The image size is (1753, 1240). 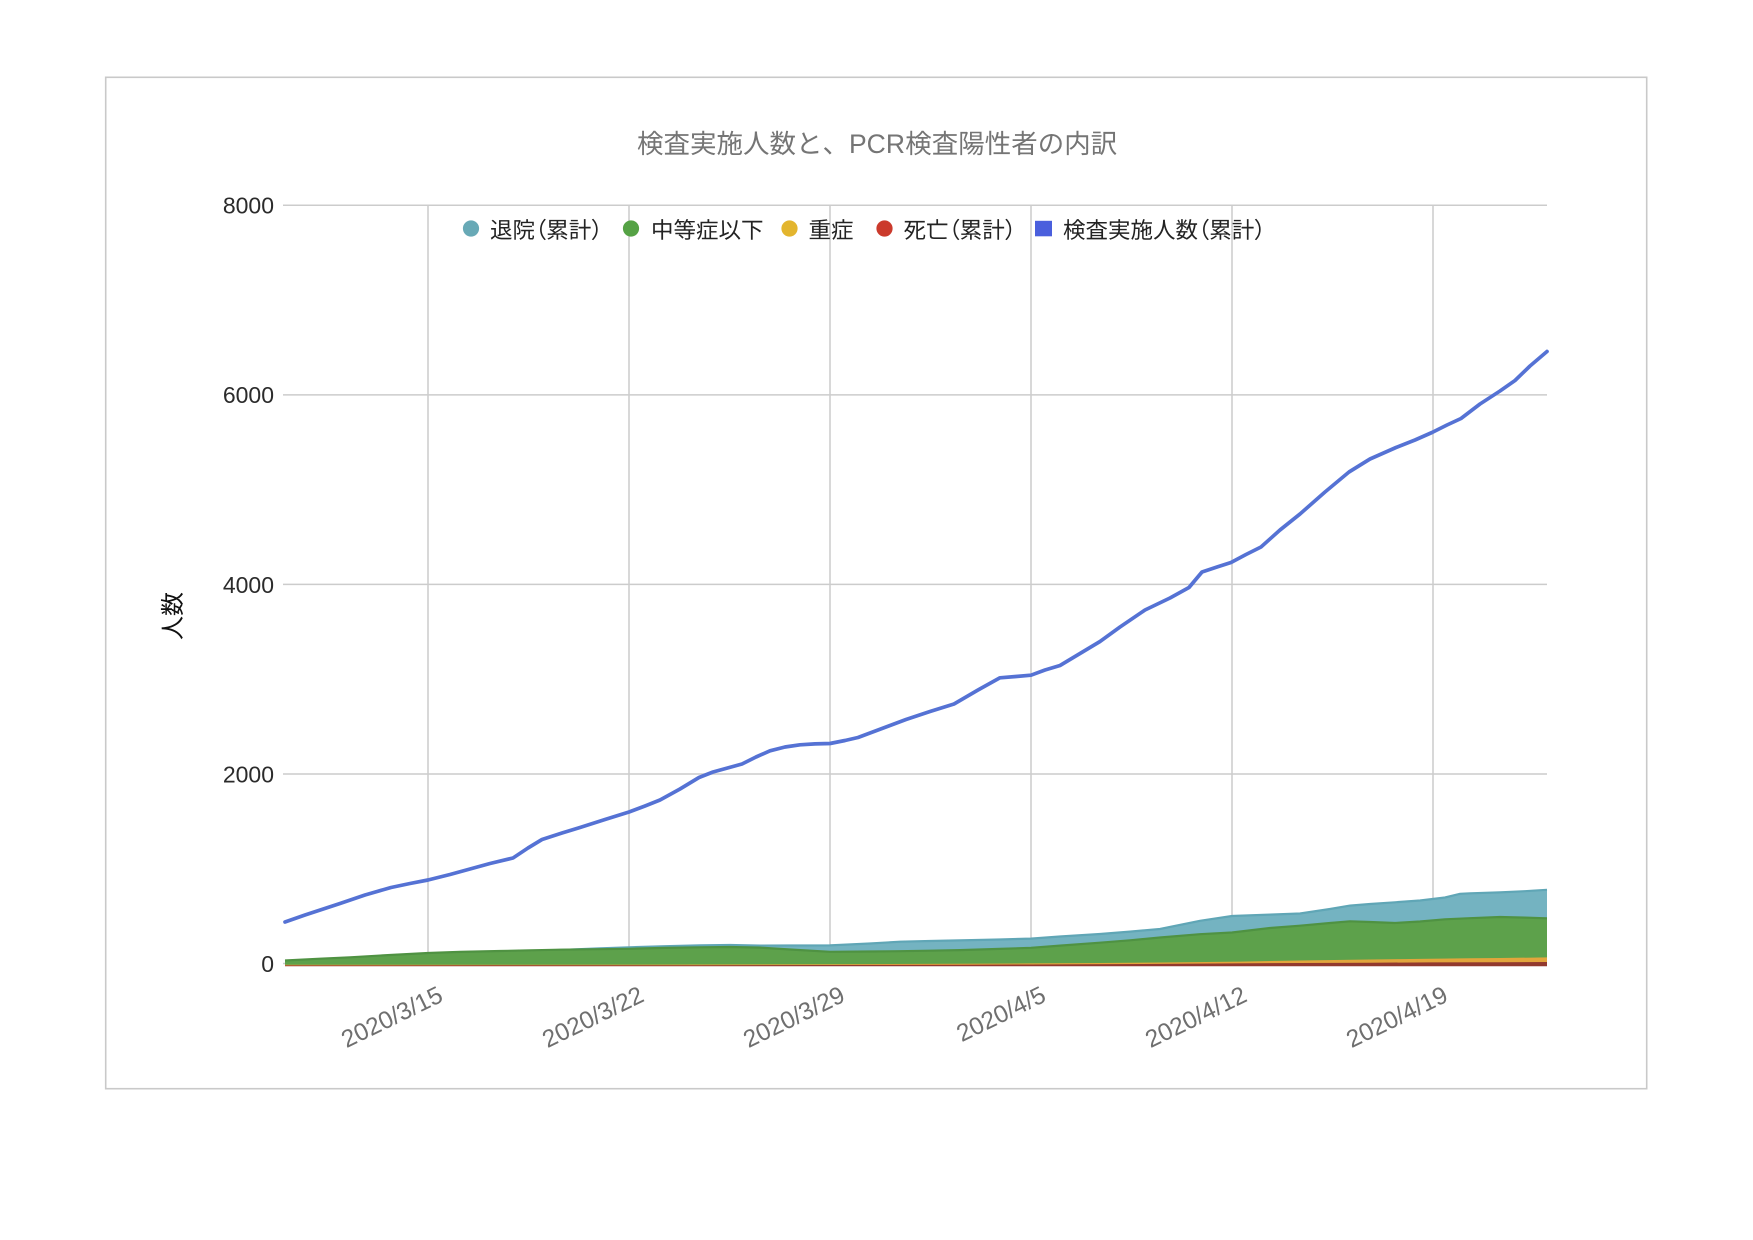 What do you see at coordinates (248, 585) in the screenshot?
I see `svg-text: 4000` at bounding box center [248, 585].